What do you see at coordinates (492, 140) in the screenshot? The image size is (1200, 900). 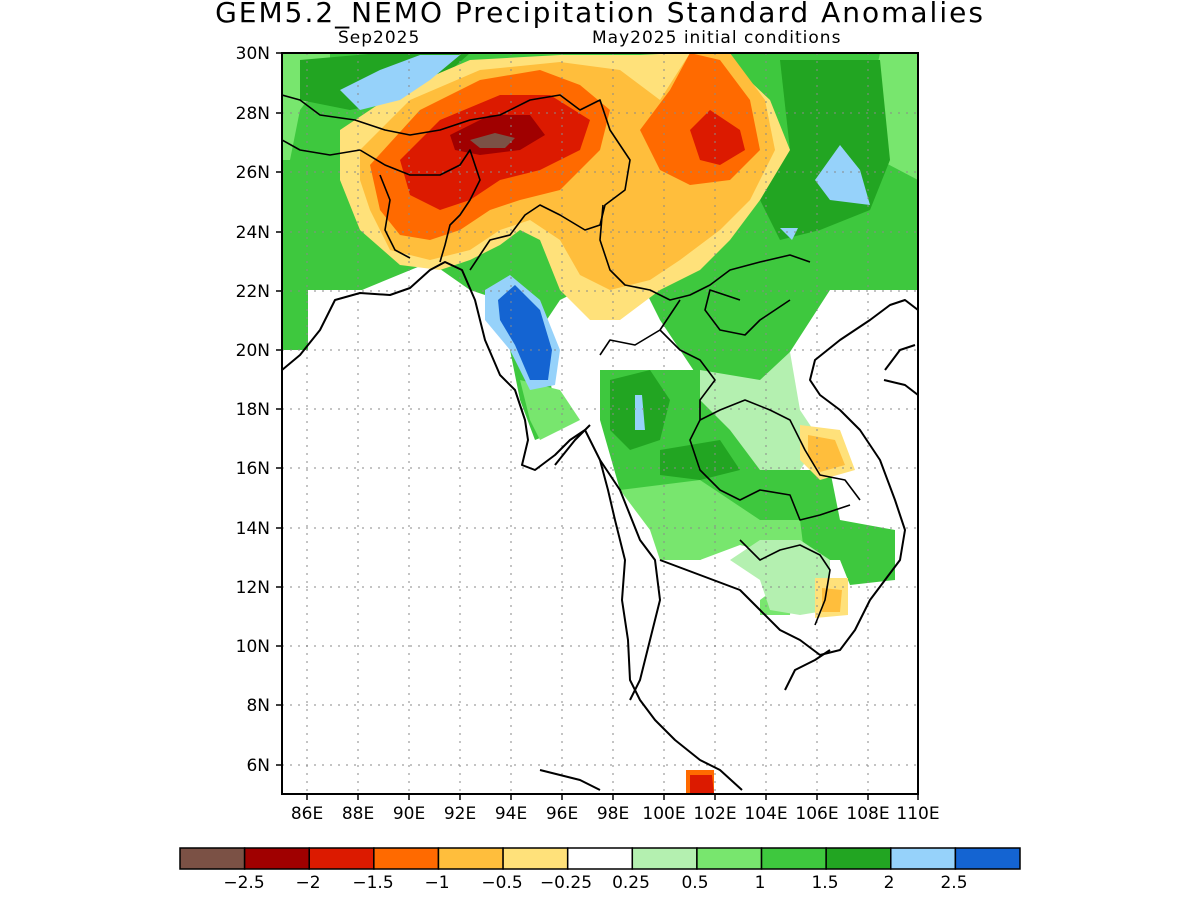 I see `contour-negative-2.5` at bounding box center [492, 140].